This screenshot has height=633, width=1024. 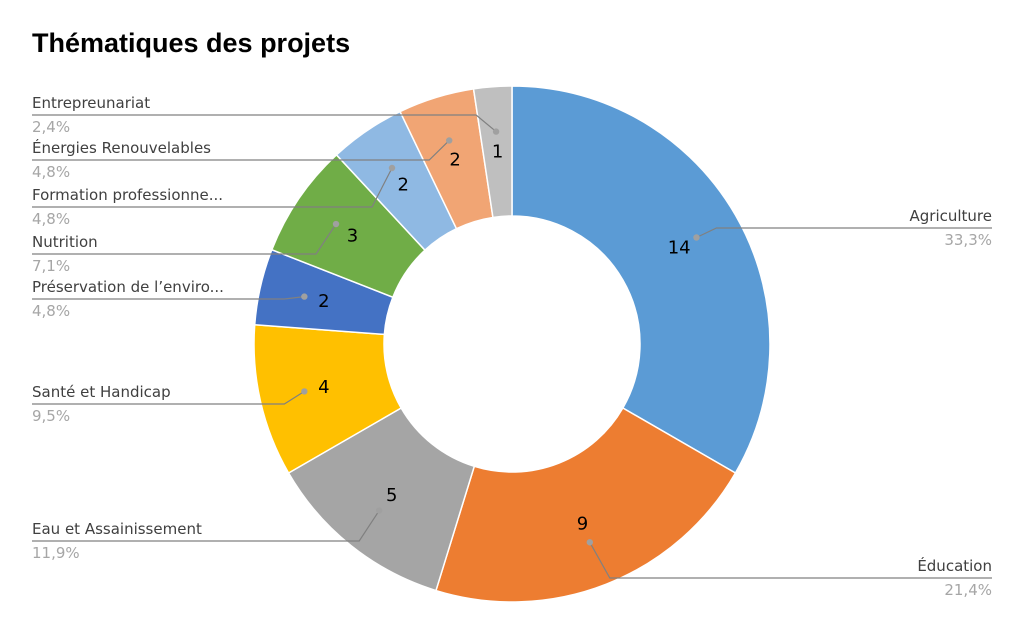 What do you see at coordinates (496, 131) in the screenshot?
I see `leader-dot-entrepreunariat` at bounding box center [496, 131].